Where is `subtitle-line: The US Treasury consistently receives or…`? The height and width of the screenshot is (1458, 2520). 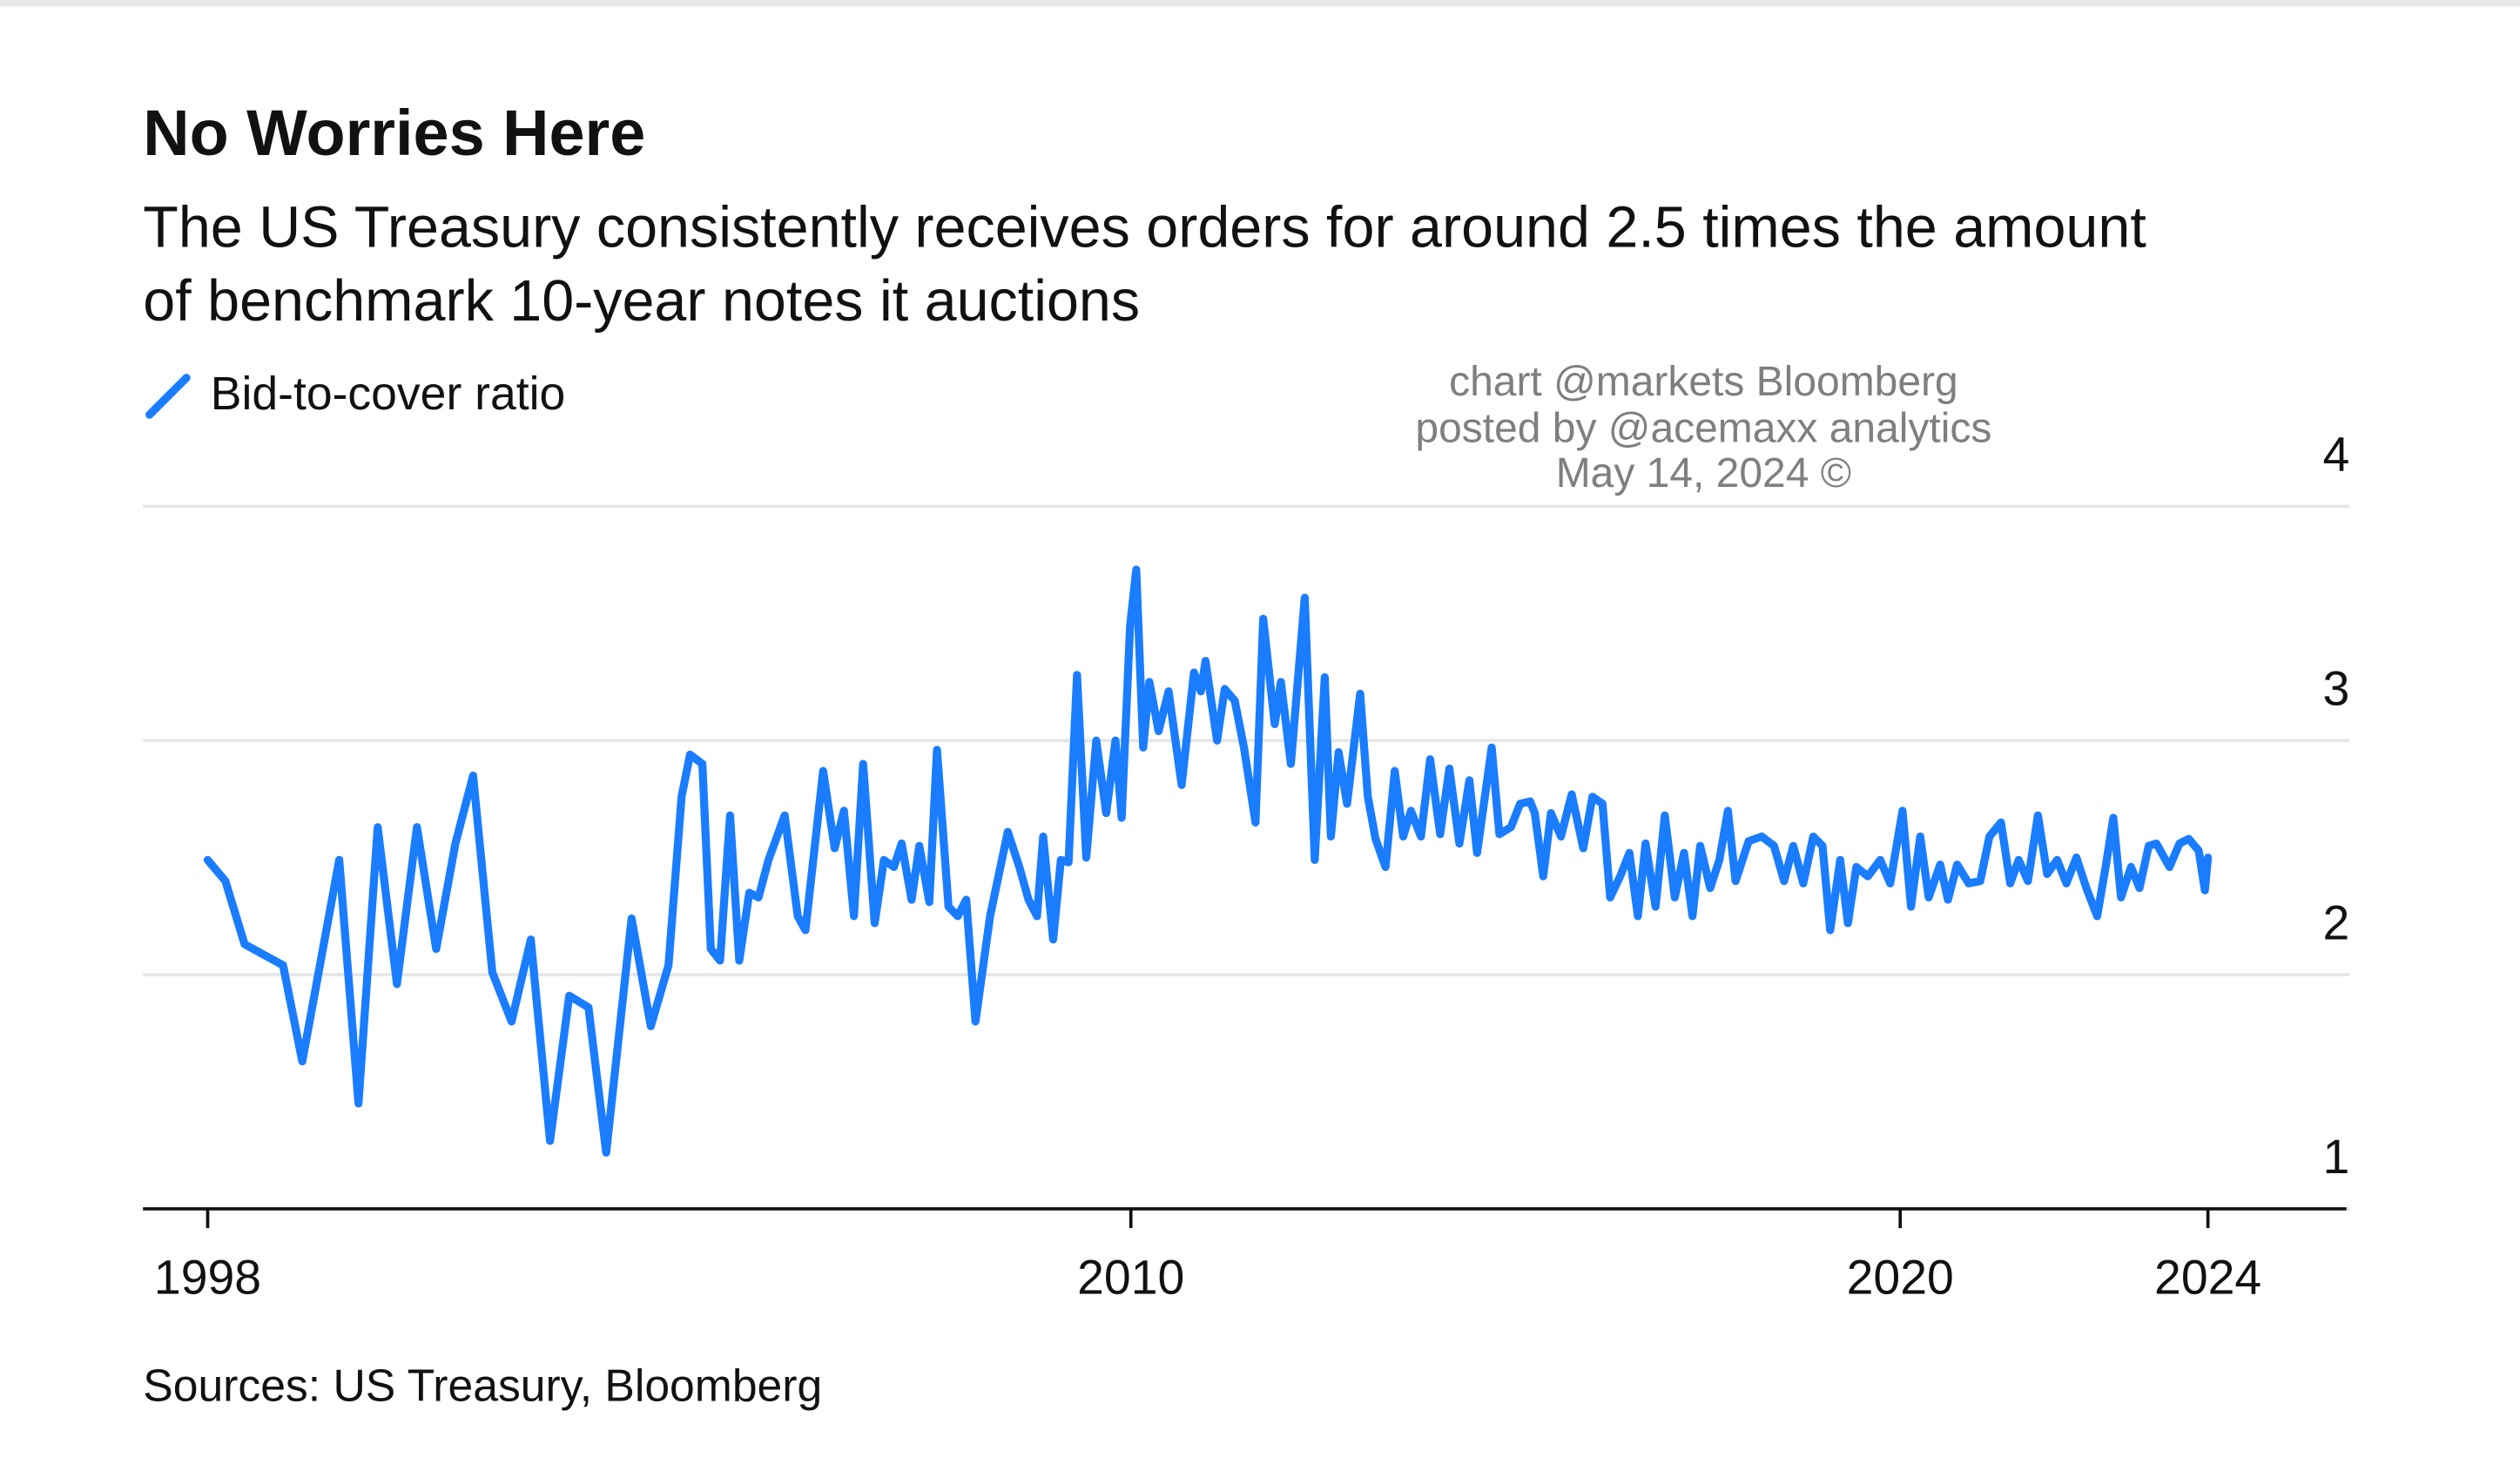
subtitle-line: The US Treasury consistently receives or… is located at coordinates (1144, 227).